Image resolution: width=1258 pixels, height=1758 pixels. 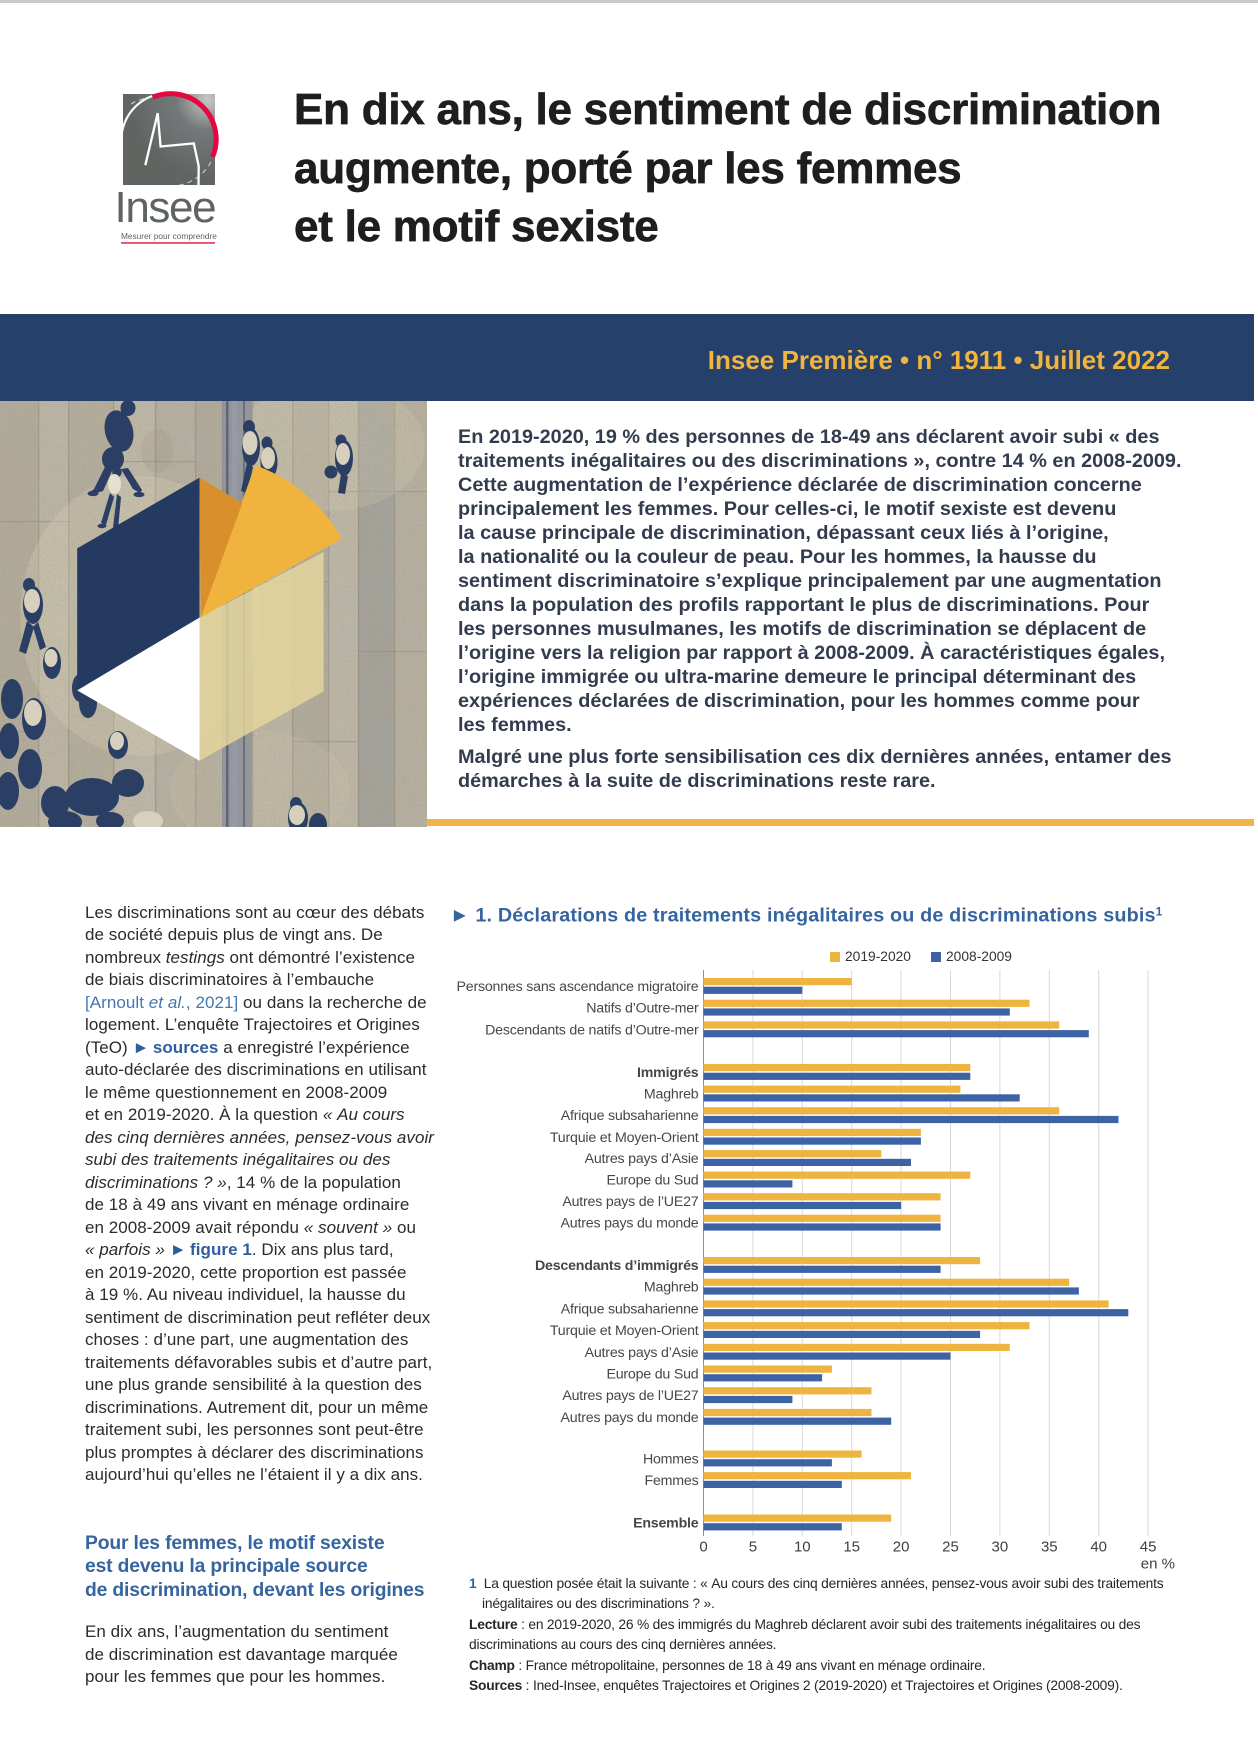 I want to click on svg-text: Immigrés, so click(x=668, y=1073).